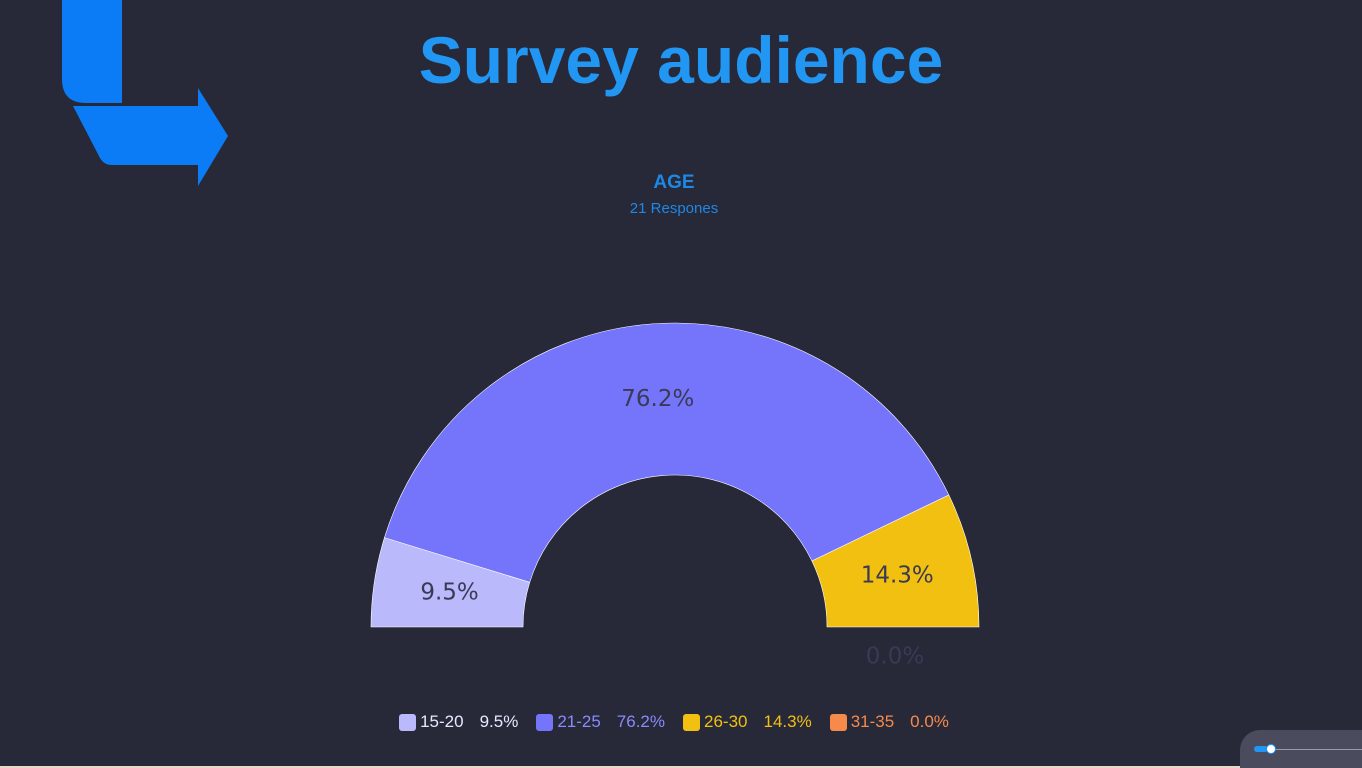 This screenshot has width=1362, height=768. I want to click on chart-data-label: 9.5%, so click(449, 593).